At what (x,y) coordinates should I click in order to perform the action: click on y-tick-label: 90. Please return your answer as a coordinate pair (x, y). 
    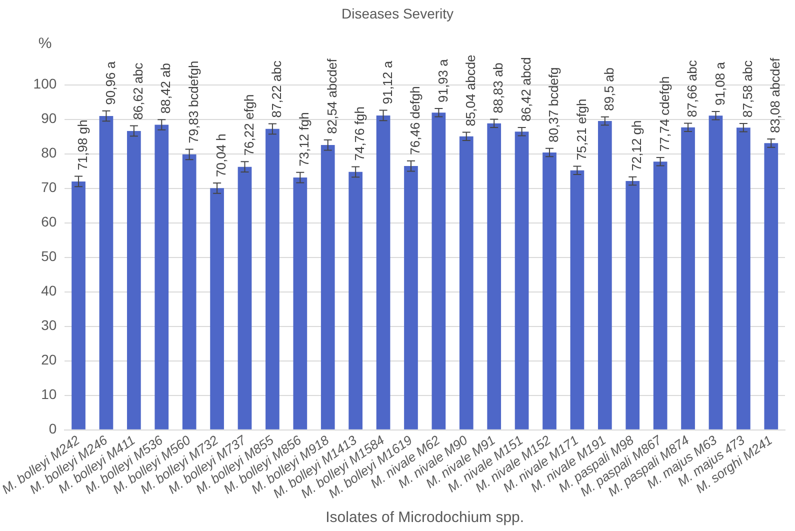
    Looking at the image, I should click on (49, 118).